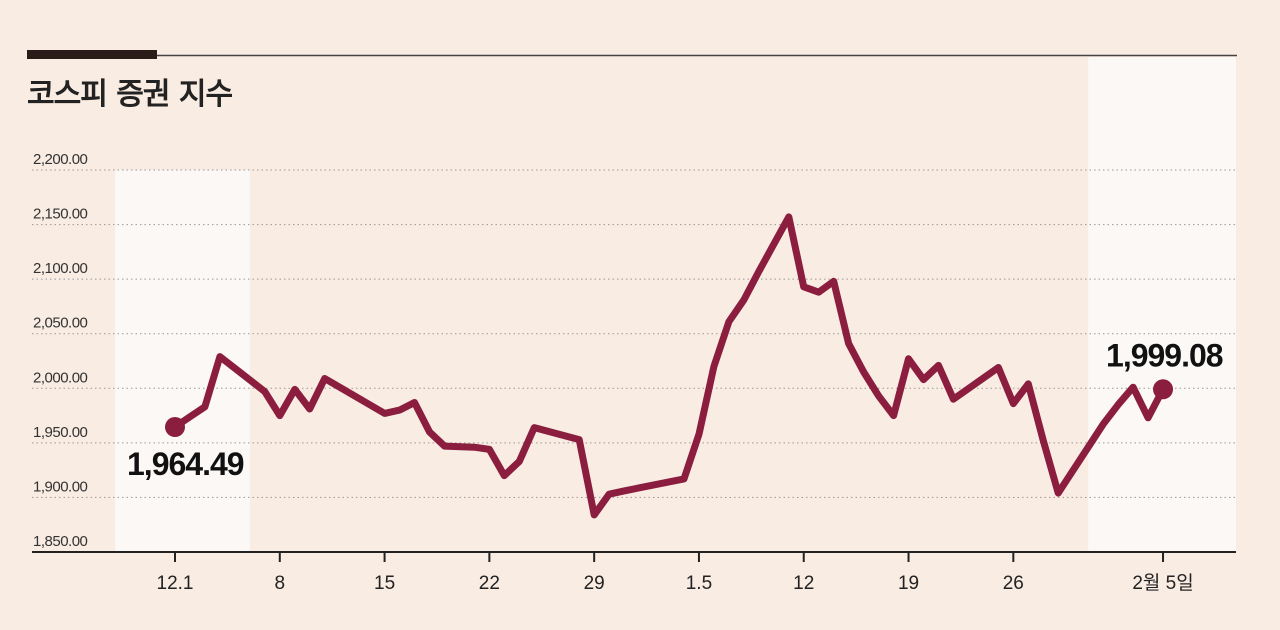 This screenshot has width=1280, height=630. Describe the element at coordinates (699, 583) in the screenshot. I see `x-tick-label: 1.5` at that location.